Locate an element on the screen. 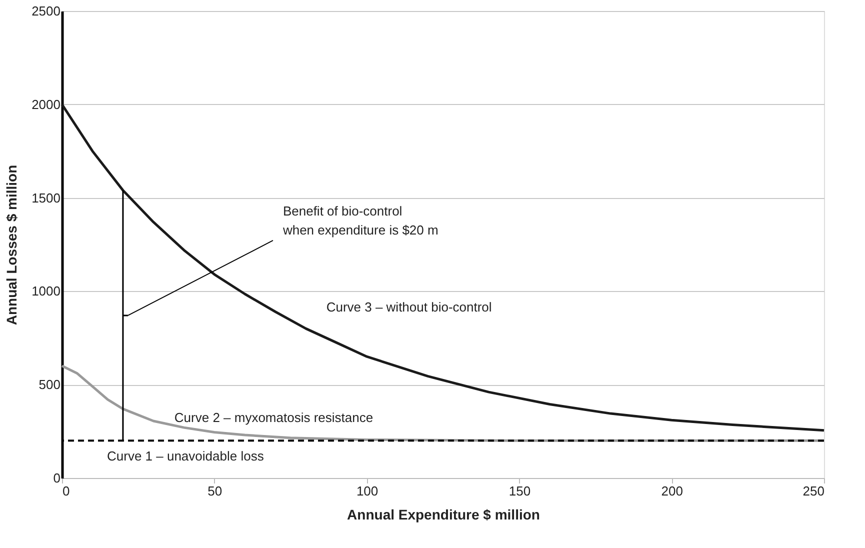  x-tick-label: 150 is located at coordinates (519, 491).